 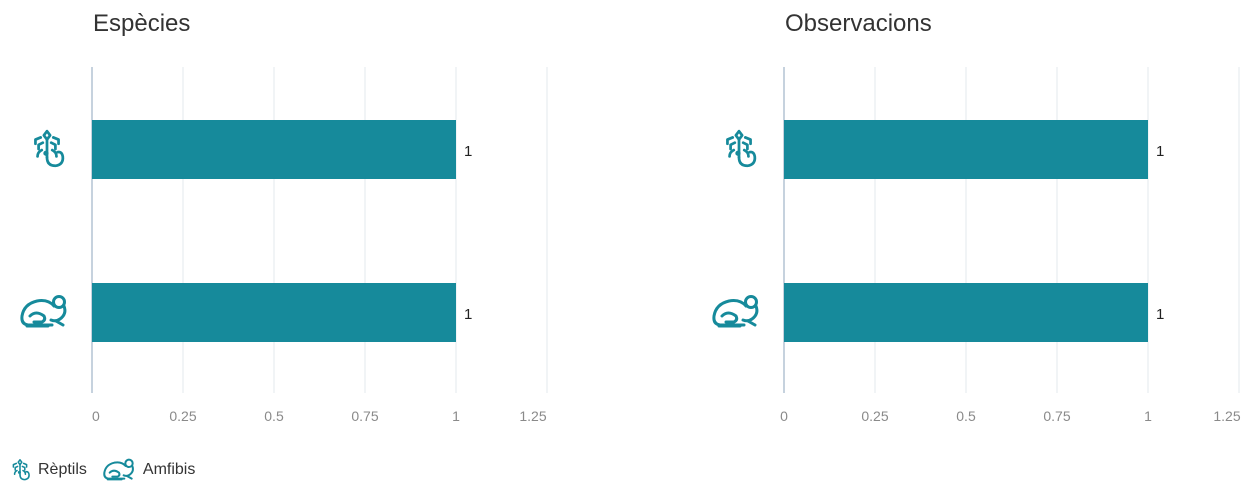 I want to click on legend-item-reptils: Rèptils, so click(x=47, y=470).